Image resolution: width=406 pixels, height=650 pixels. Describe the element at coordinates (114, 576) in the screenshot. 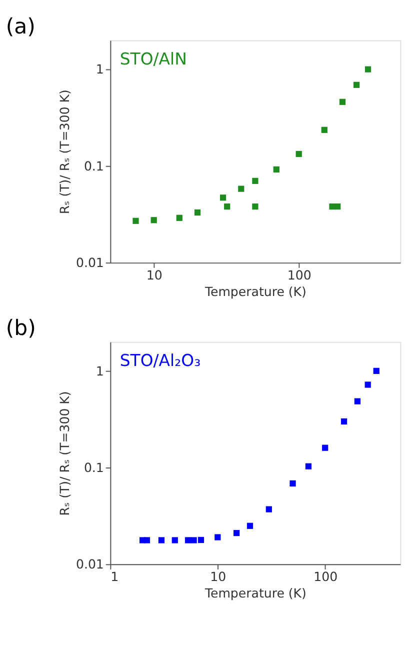

I see `x-tick-label: 1` at that location.